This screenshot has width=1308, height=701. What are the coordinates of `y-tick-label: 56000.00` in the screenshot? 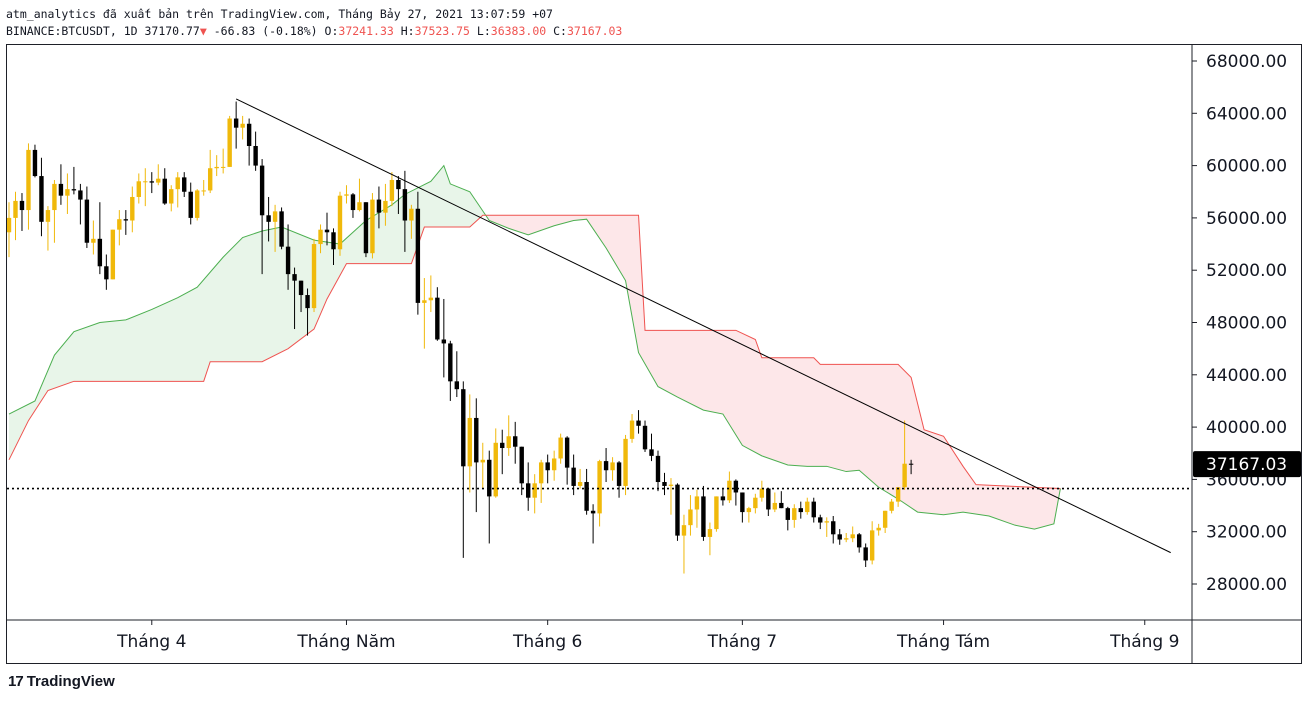 It's located at (1246, 219).